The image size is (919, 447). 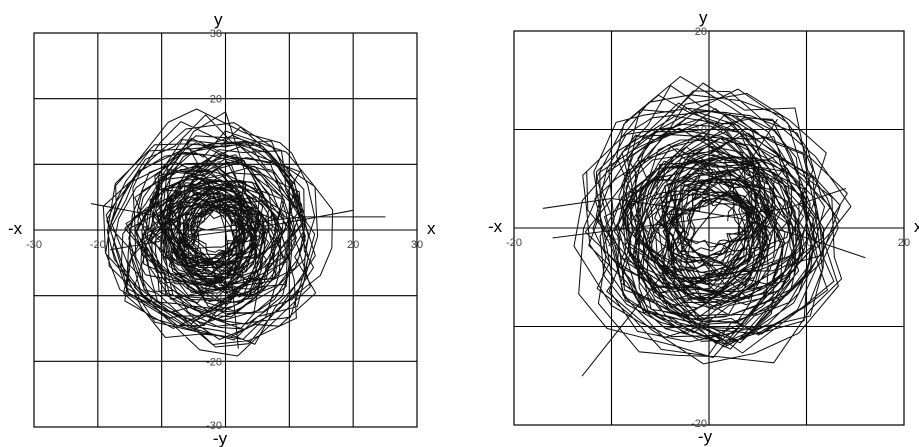 I want to click on y-tick-label: 30, so click(x=216, y=34).